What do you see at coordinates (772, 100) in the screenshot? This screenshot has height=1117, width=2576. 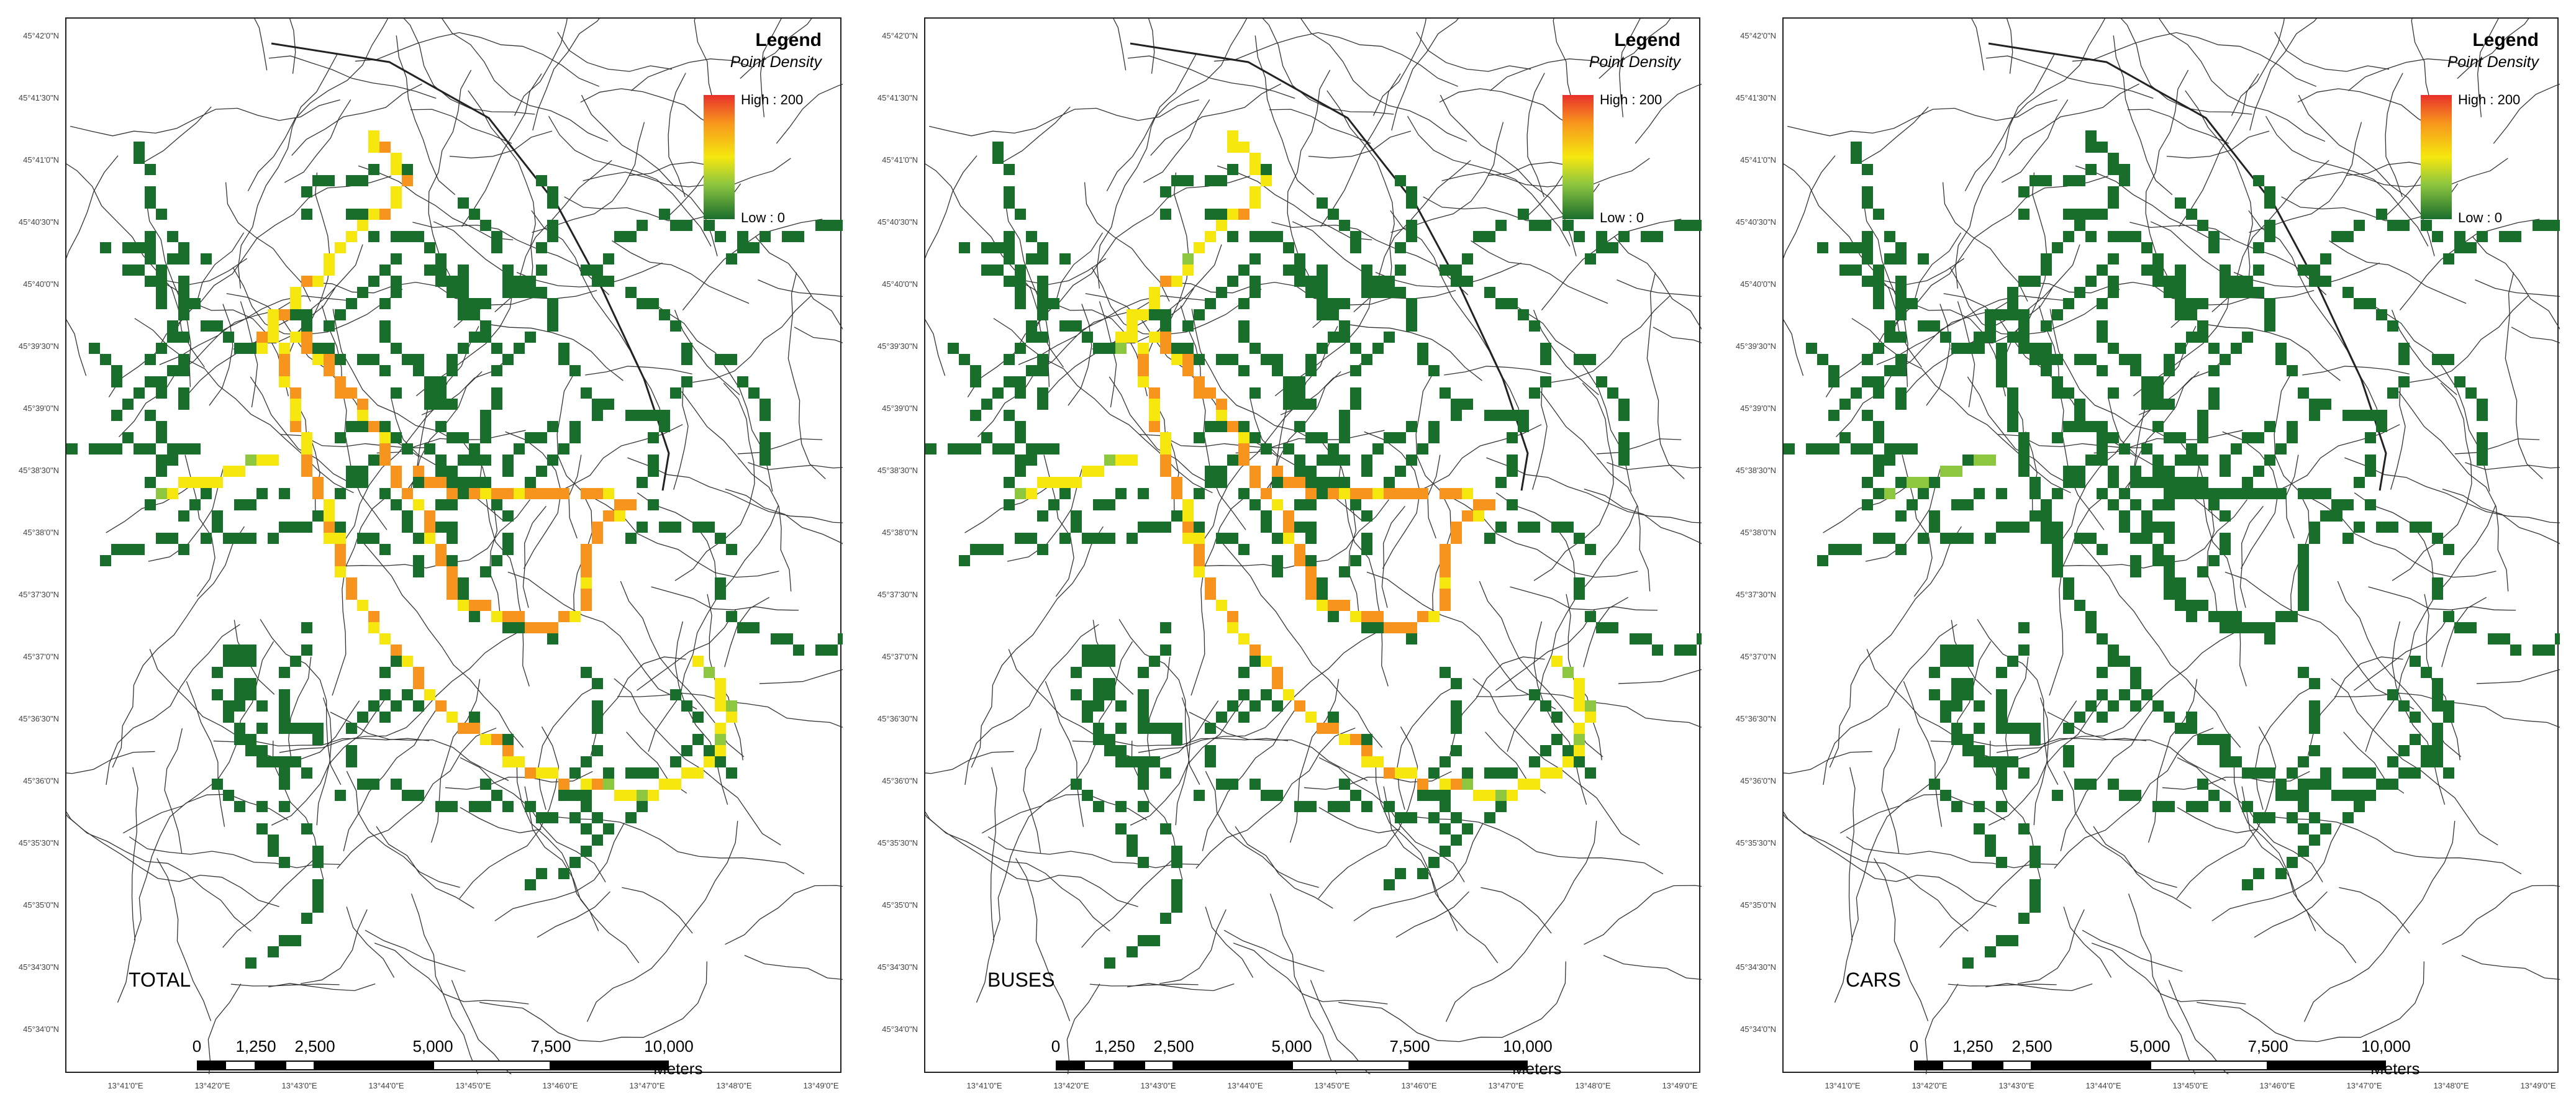 I see `legend-high-label: High : 200` at bounding box center [772, 100].